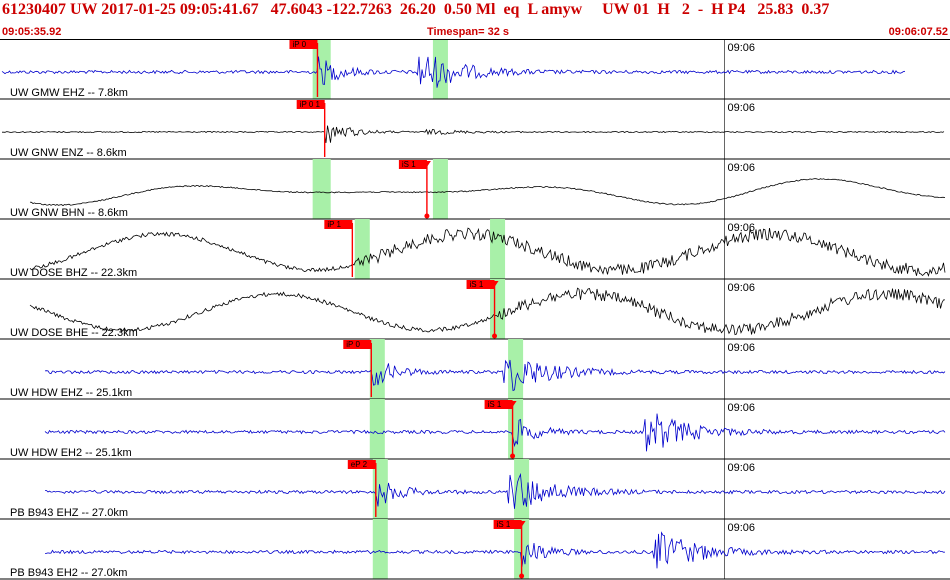 Image resolution: width=950 pixels, height=580 pixels. I want to click on channel-label: UW DOSE BHZ -- 22.3km, so click(73, 273).